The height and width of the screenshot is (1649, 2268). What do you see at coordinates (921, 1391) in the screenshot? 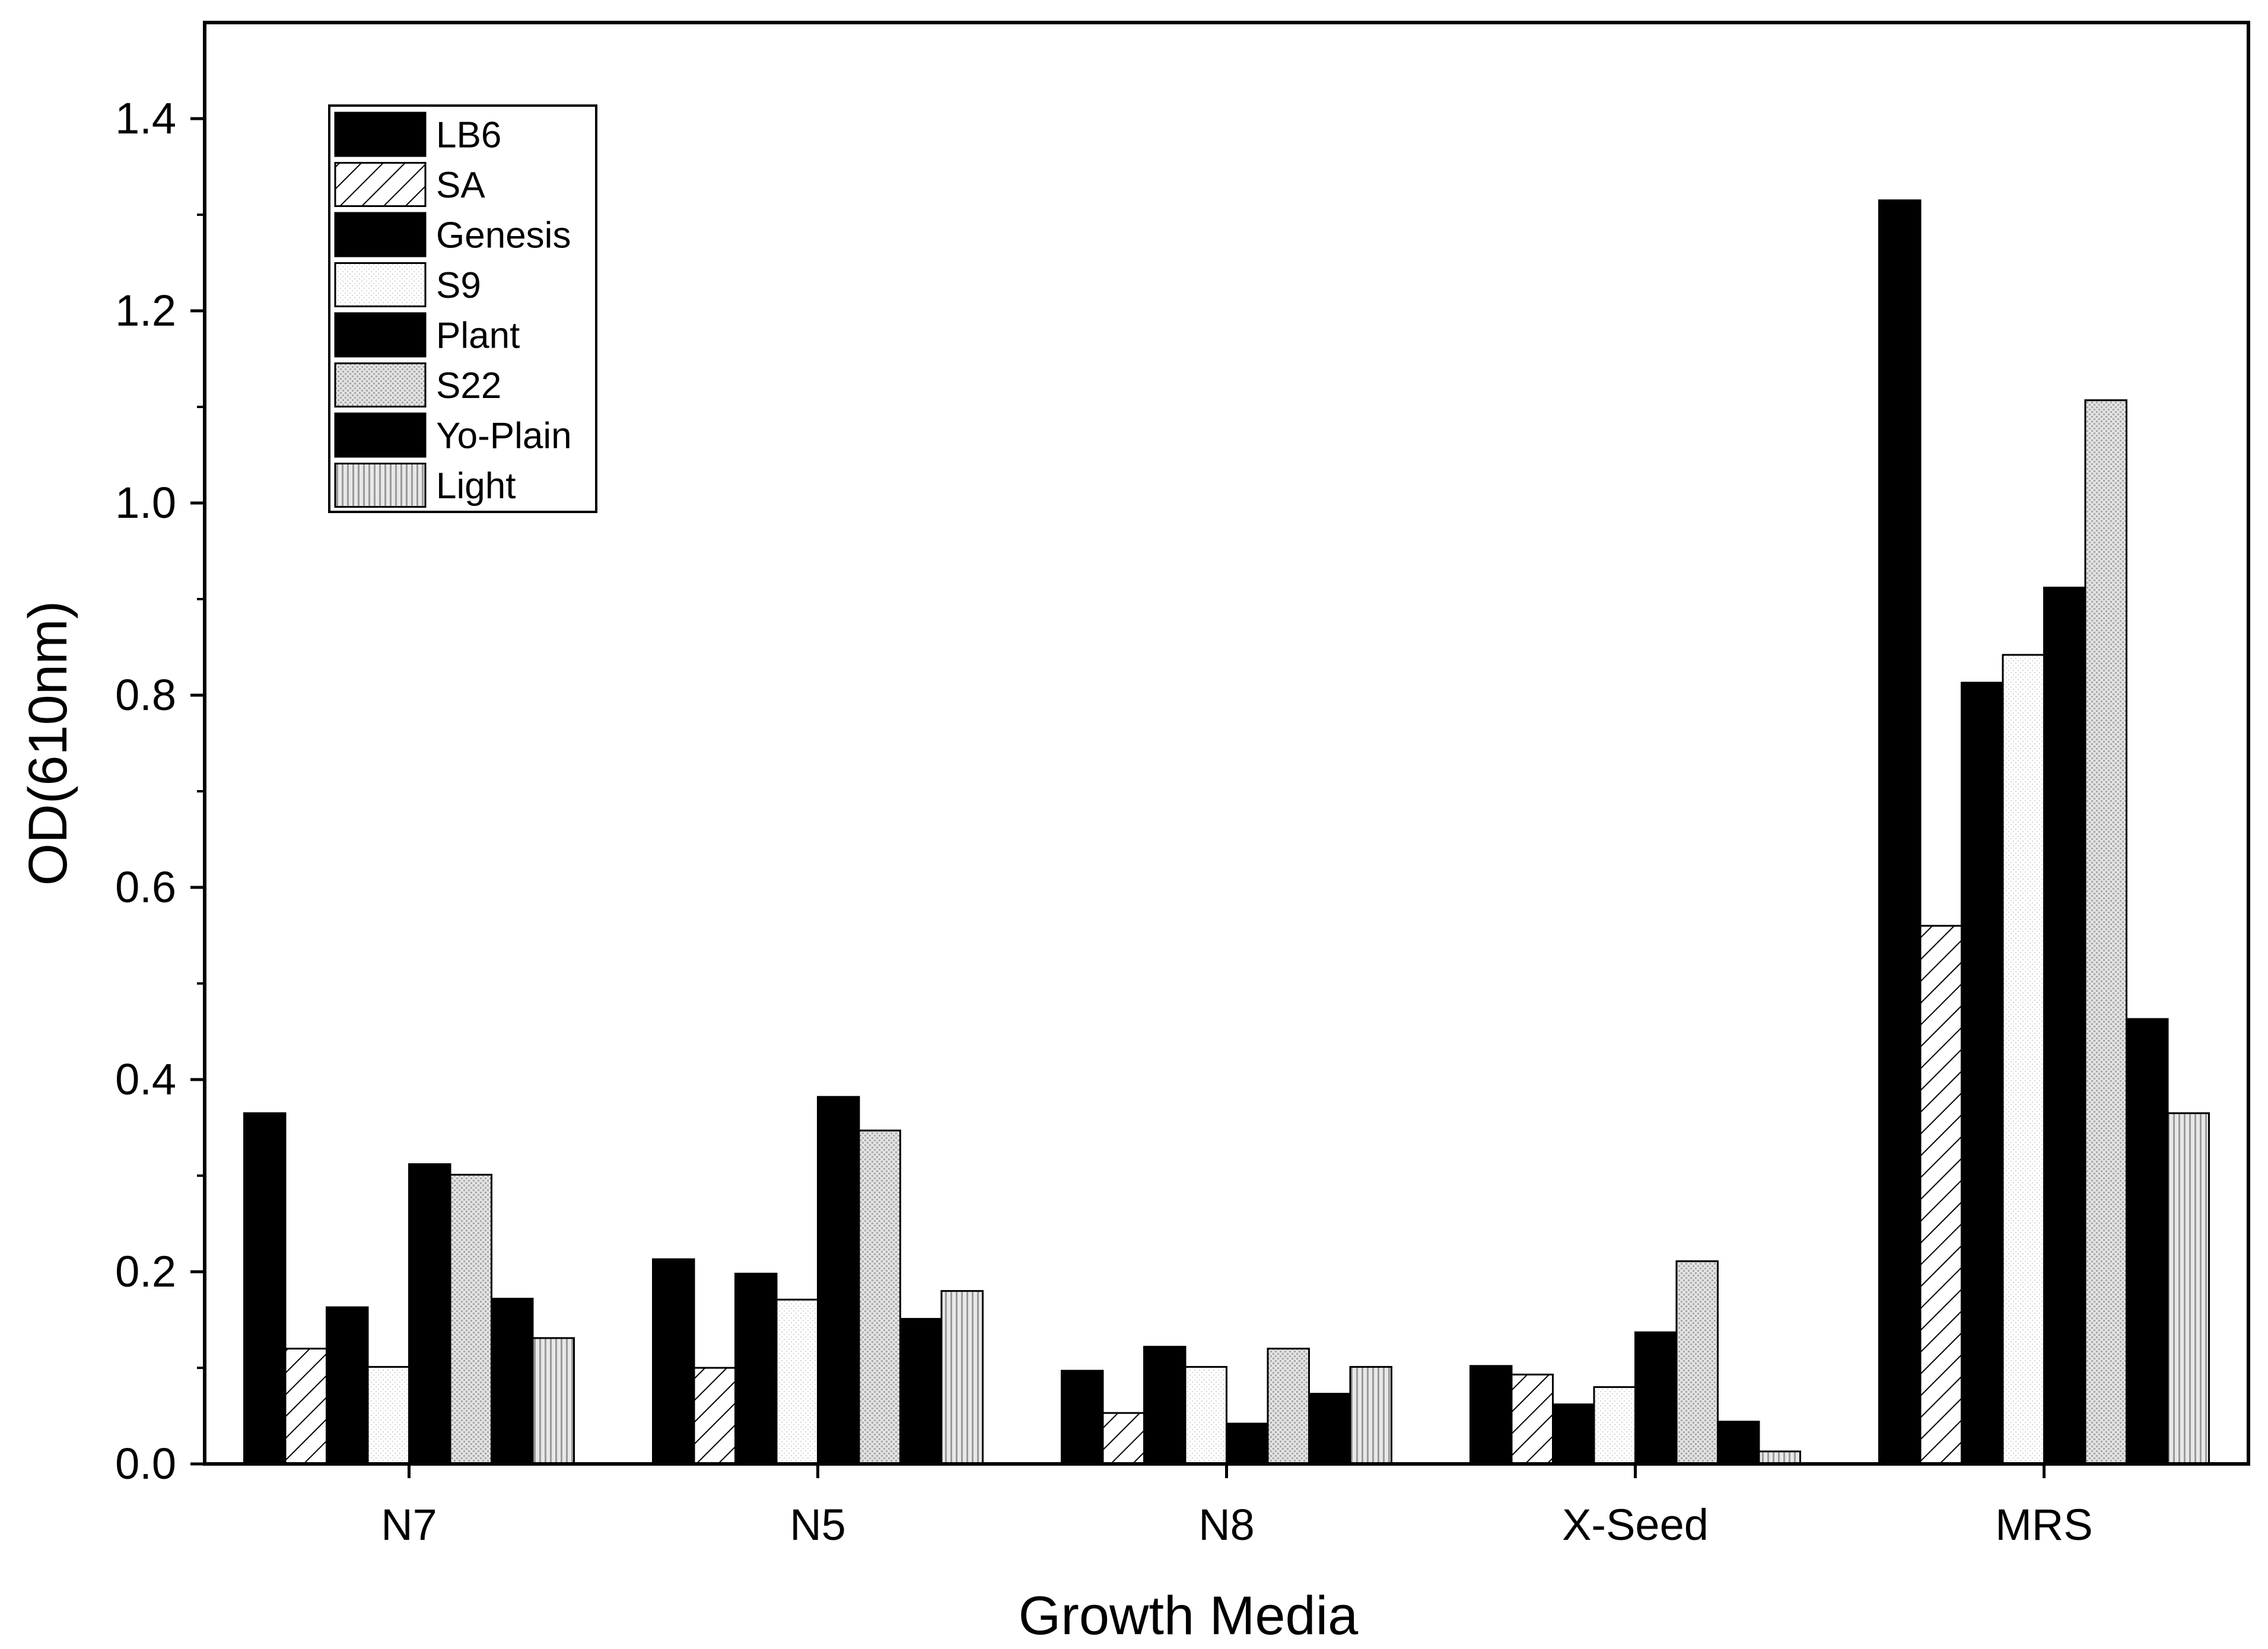
I see `bar-yo-plain-n5` at bounding box center [921, 1391].